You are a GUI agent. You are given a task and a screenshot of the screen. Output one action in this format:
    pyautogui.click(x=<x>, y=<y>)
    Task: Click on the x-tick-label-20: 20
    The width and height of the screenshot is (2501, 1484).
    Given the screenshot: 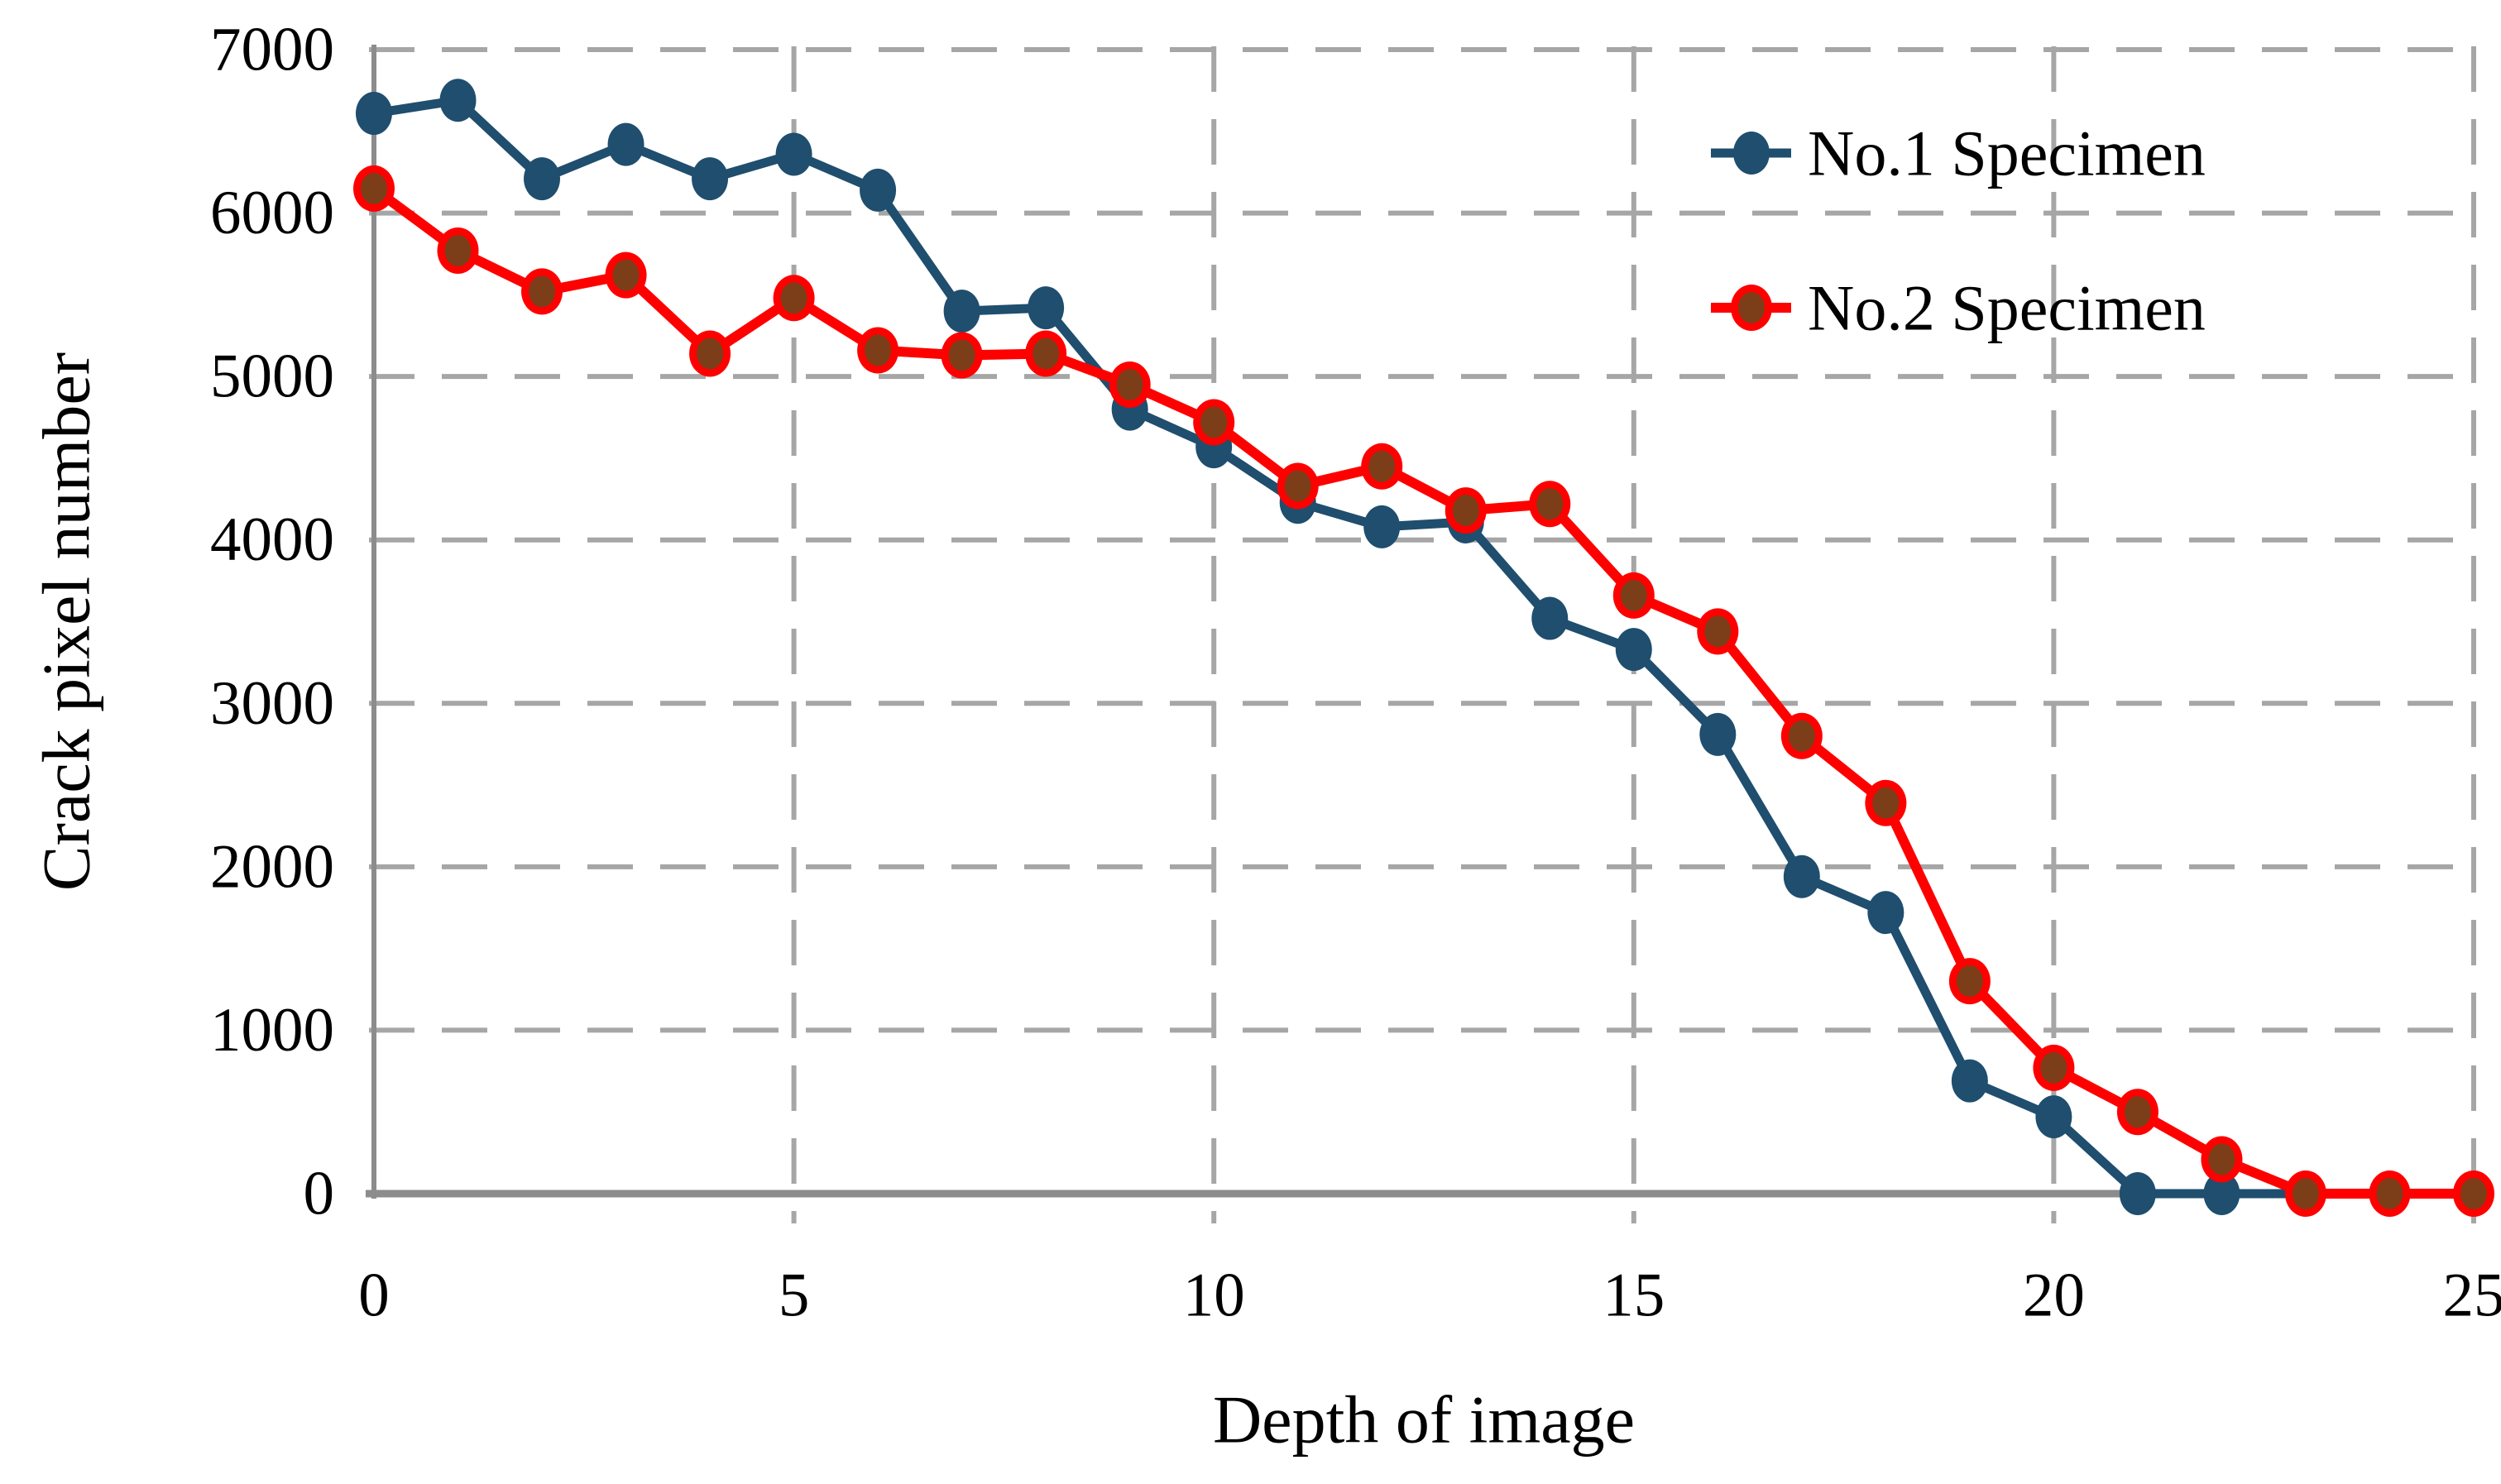 What is the action you would take?
    pyautogui.click(x=2054, y=1295)
    